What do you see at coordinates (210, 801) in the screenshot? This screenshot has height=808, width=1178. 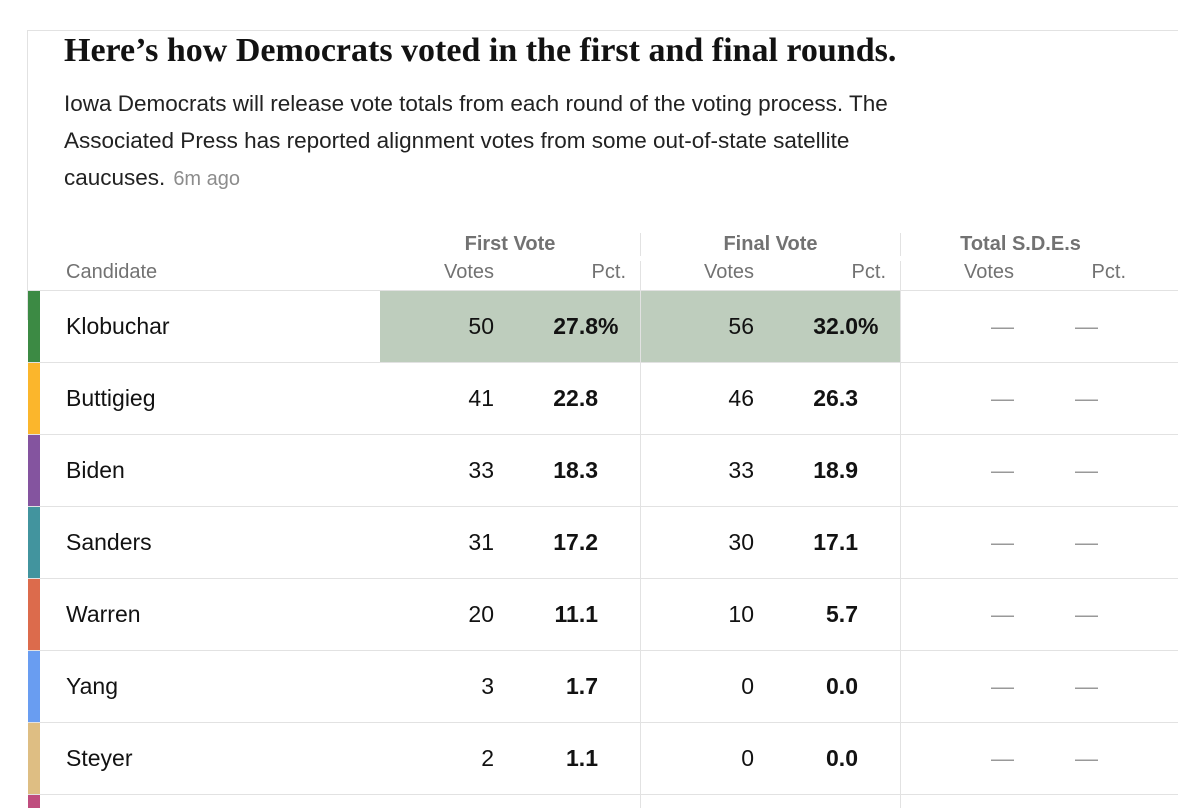 I see `candidate-name` at bounding box center [210, 801].